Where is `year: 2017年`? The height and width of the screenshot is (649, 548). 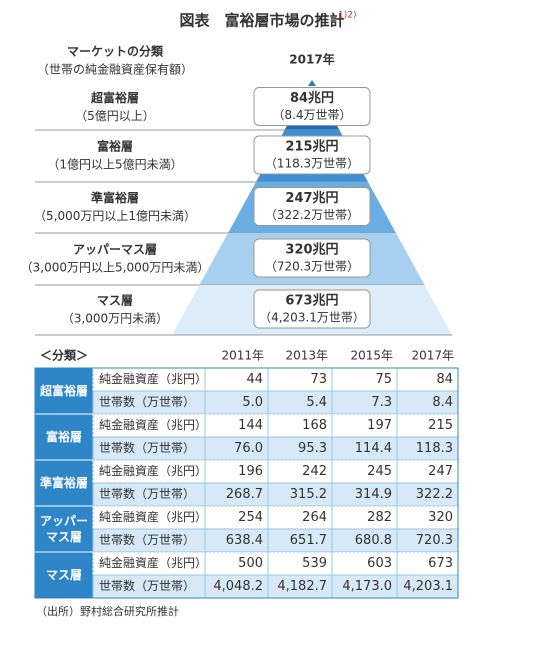 year: 2017年 is located at coordinates (311, 59).